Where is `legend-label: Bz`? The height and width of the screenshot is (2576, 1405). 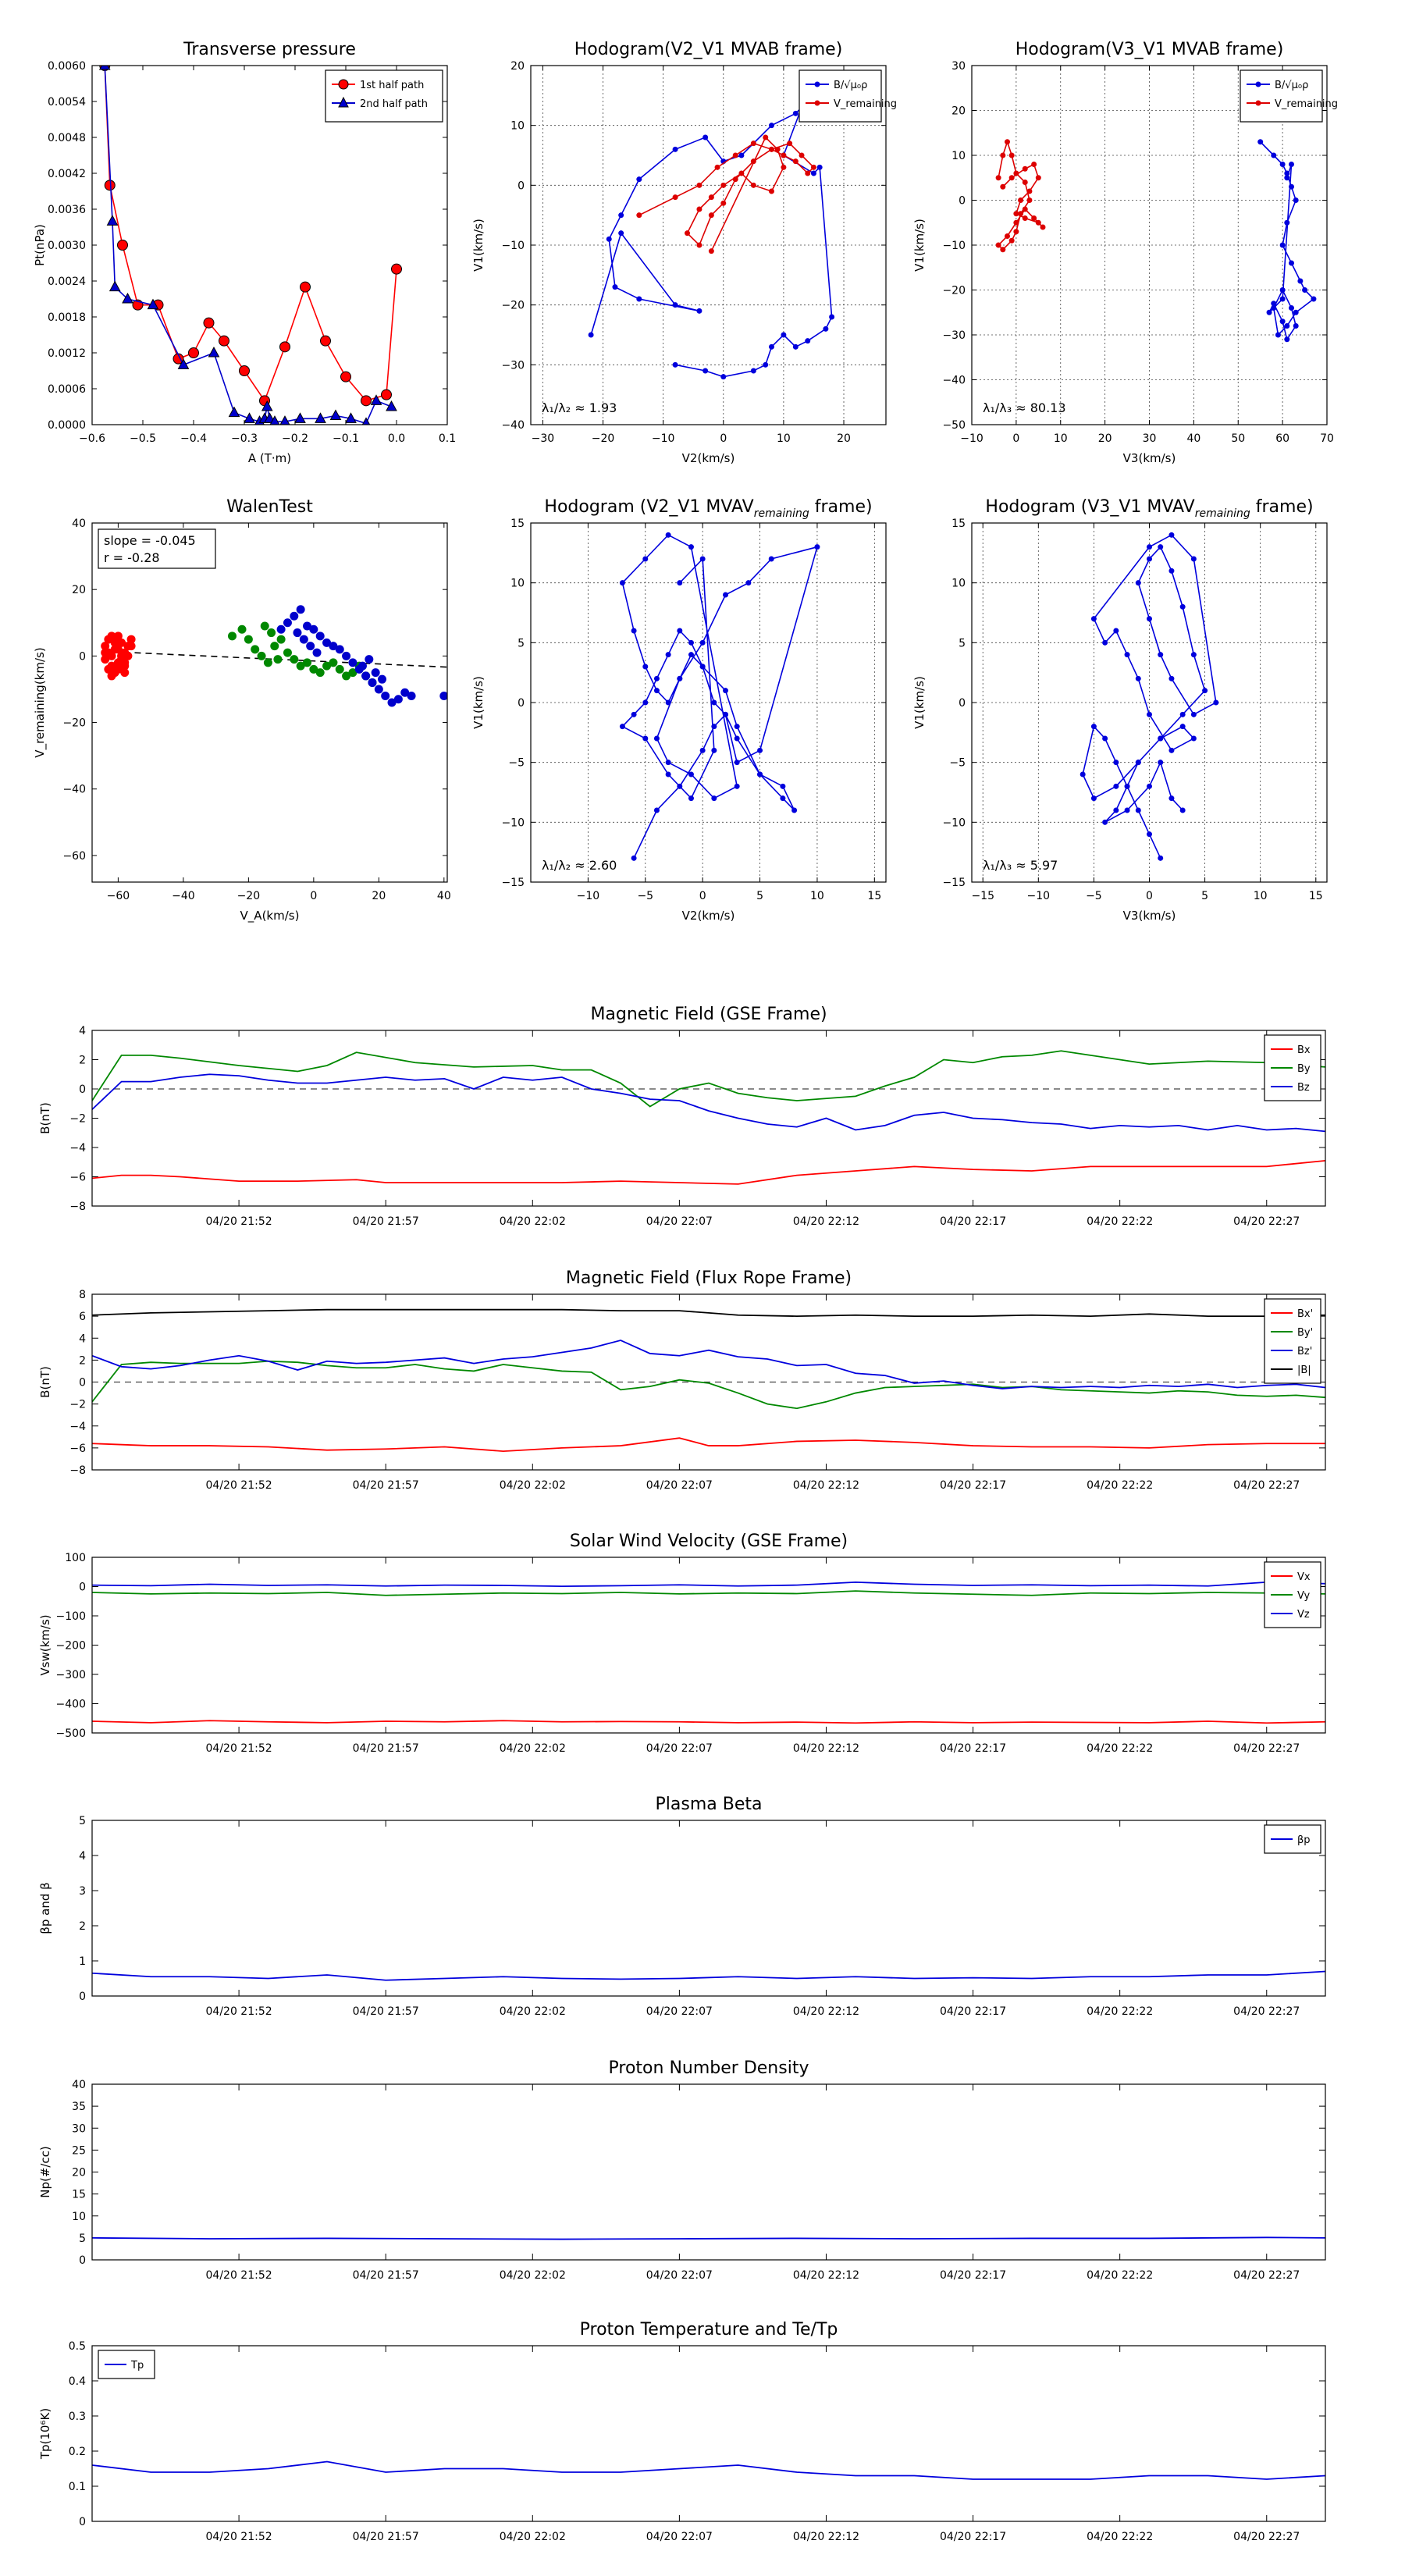
legend-label: Bz is located at coordinates (1303, 1088).